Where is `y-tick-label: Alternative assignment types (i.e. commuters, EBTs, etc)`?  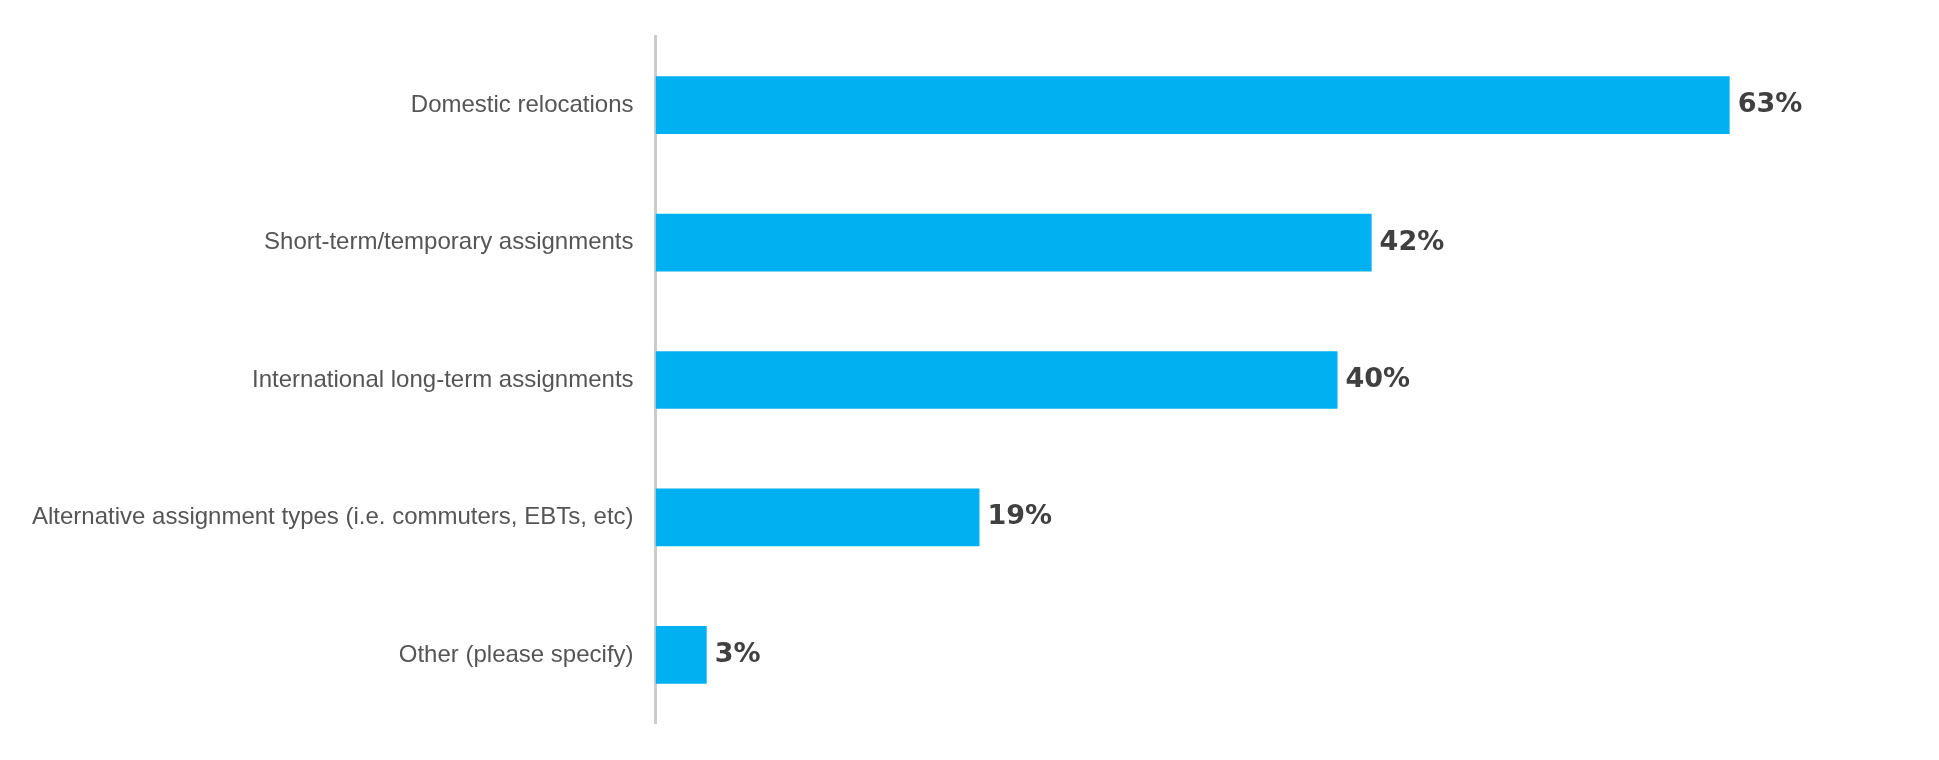 y-tick-label: Alternative assignment types (i.e. commuters, EBTs, etc) is located at coordinates (333, 516).